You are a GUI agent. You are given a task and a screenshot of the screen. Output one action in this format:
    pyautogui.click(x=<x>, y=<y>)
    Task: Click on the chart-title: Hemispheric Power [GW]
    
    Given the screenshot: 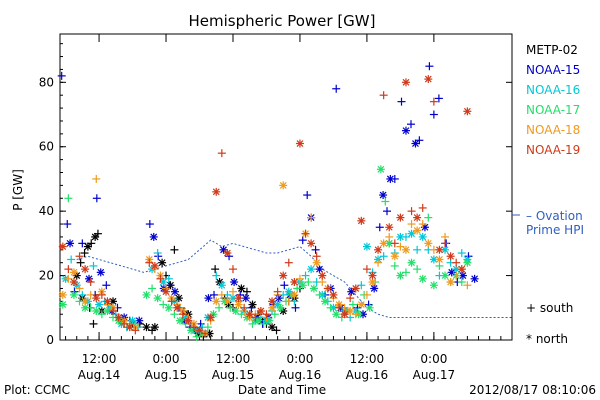 What is the action you would take?
    pyautogui.click(x=282, y=21)
    